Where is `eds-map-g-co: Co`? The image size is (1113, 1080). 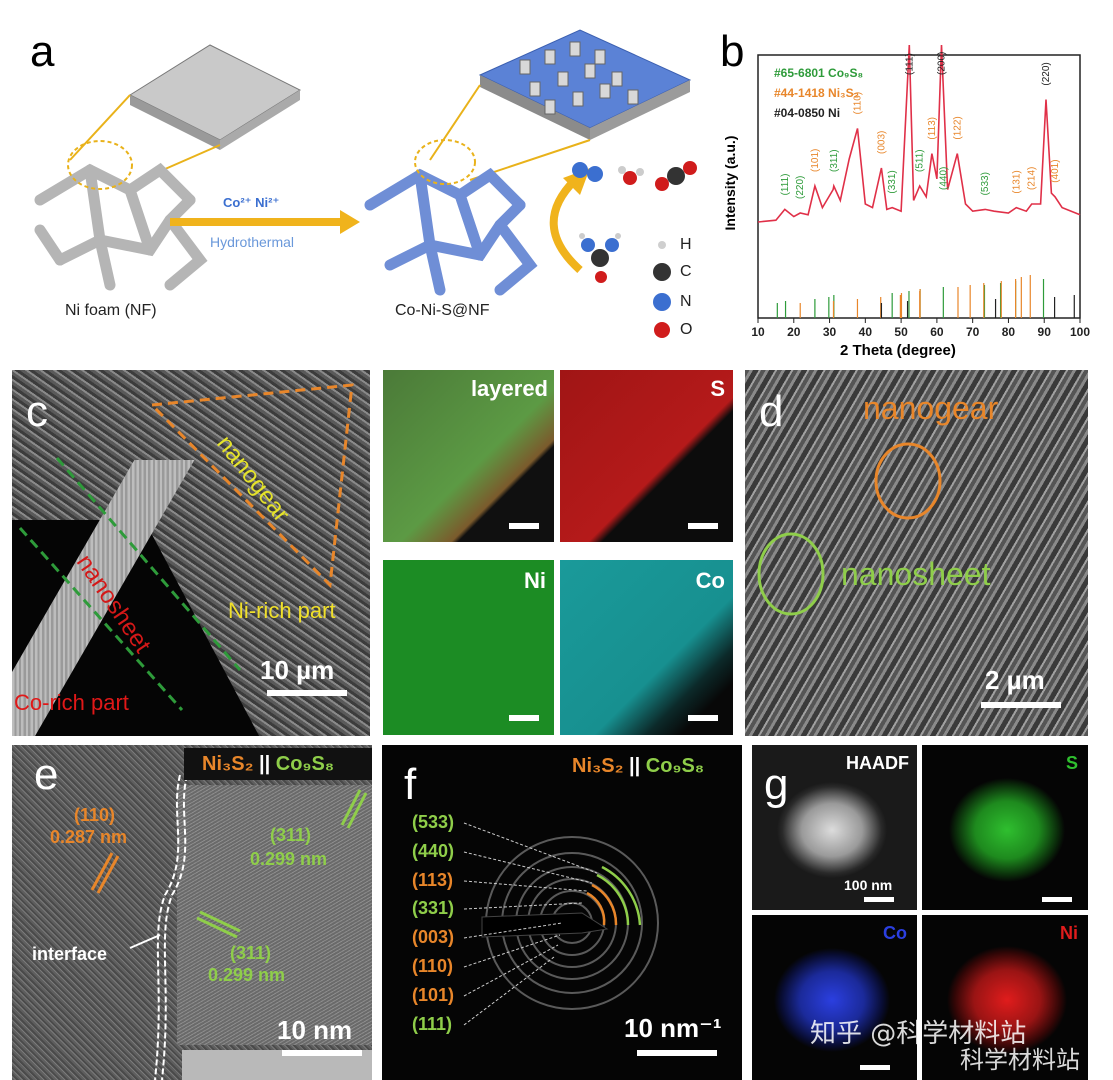
eds-map-g-co: Co is located at coordinates (834, 997).